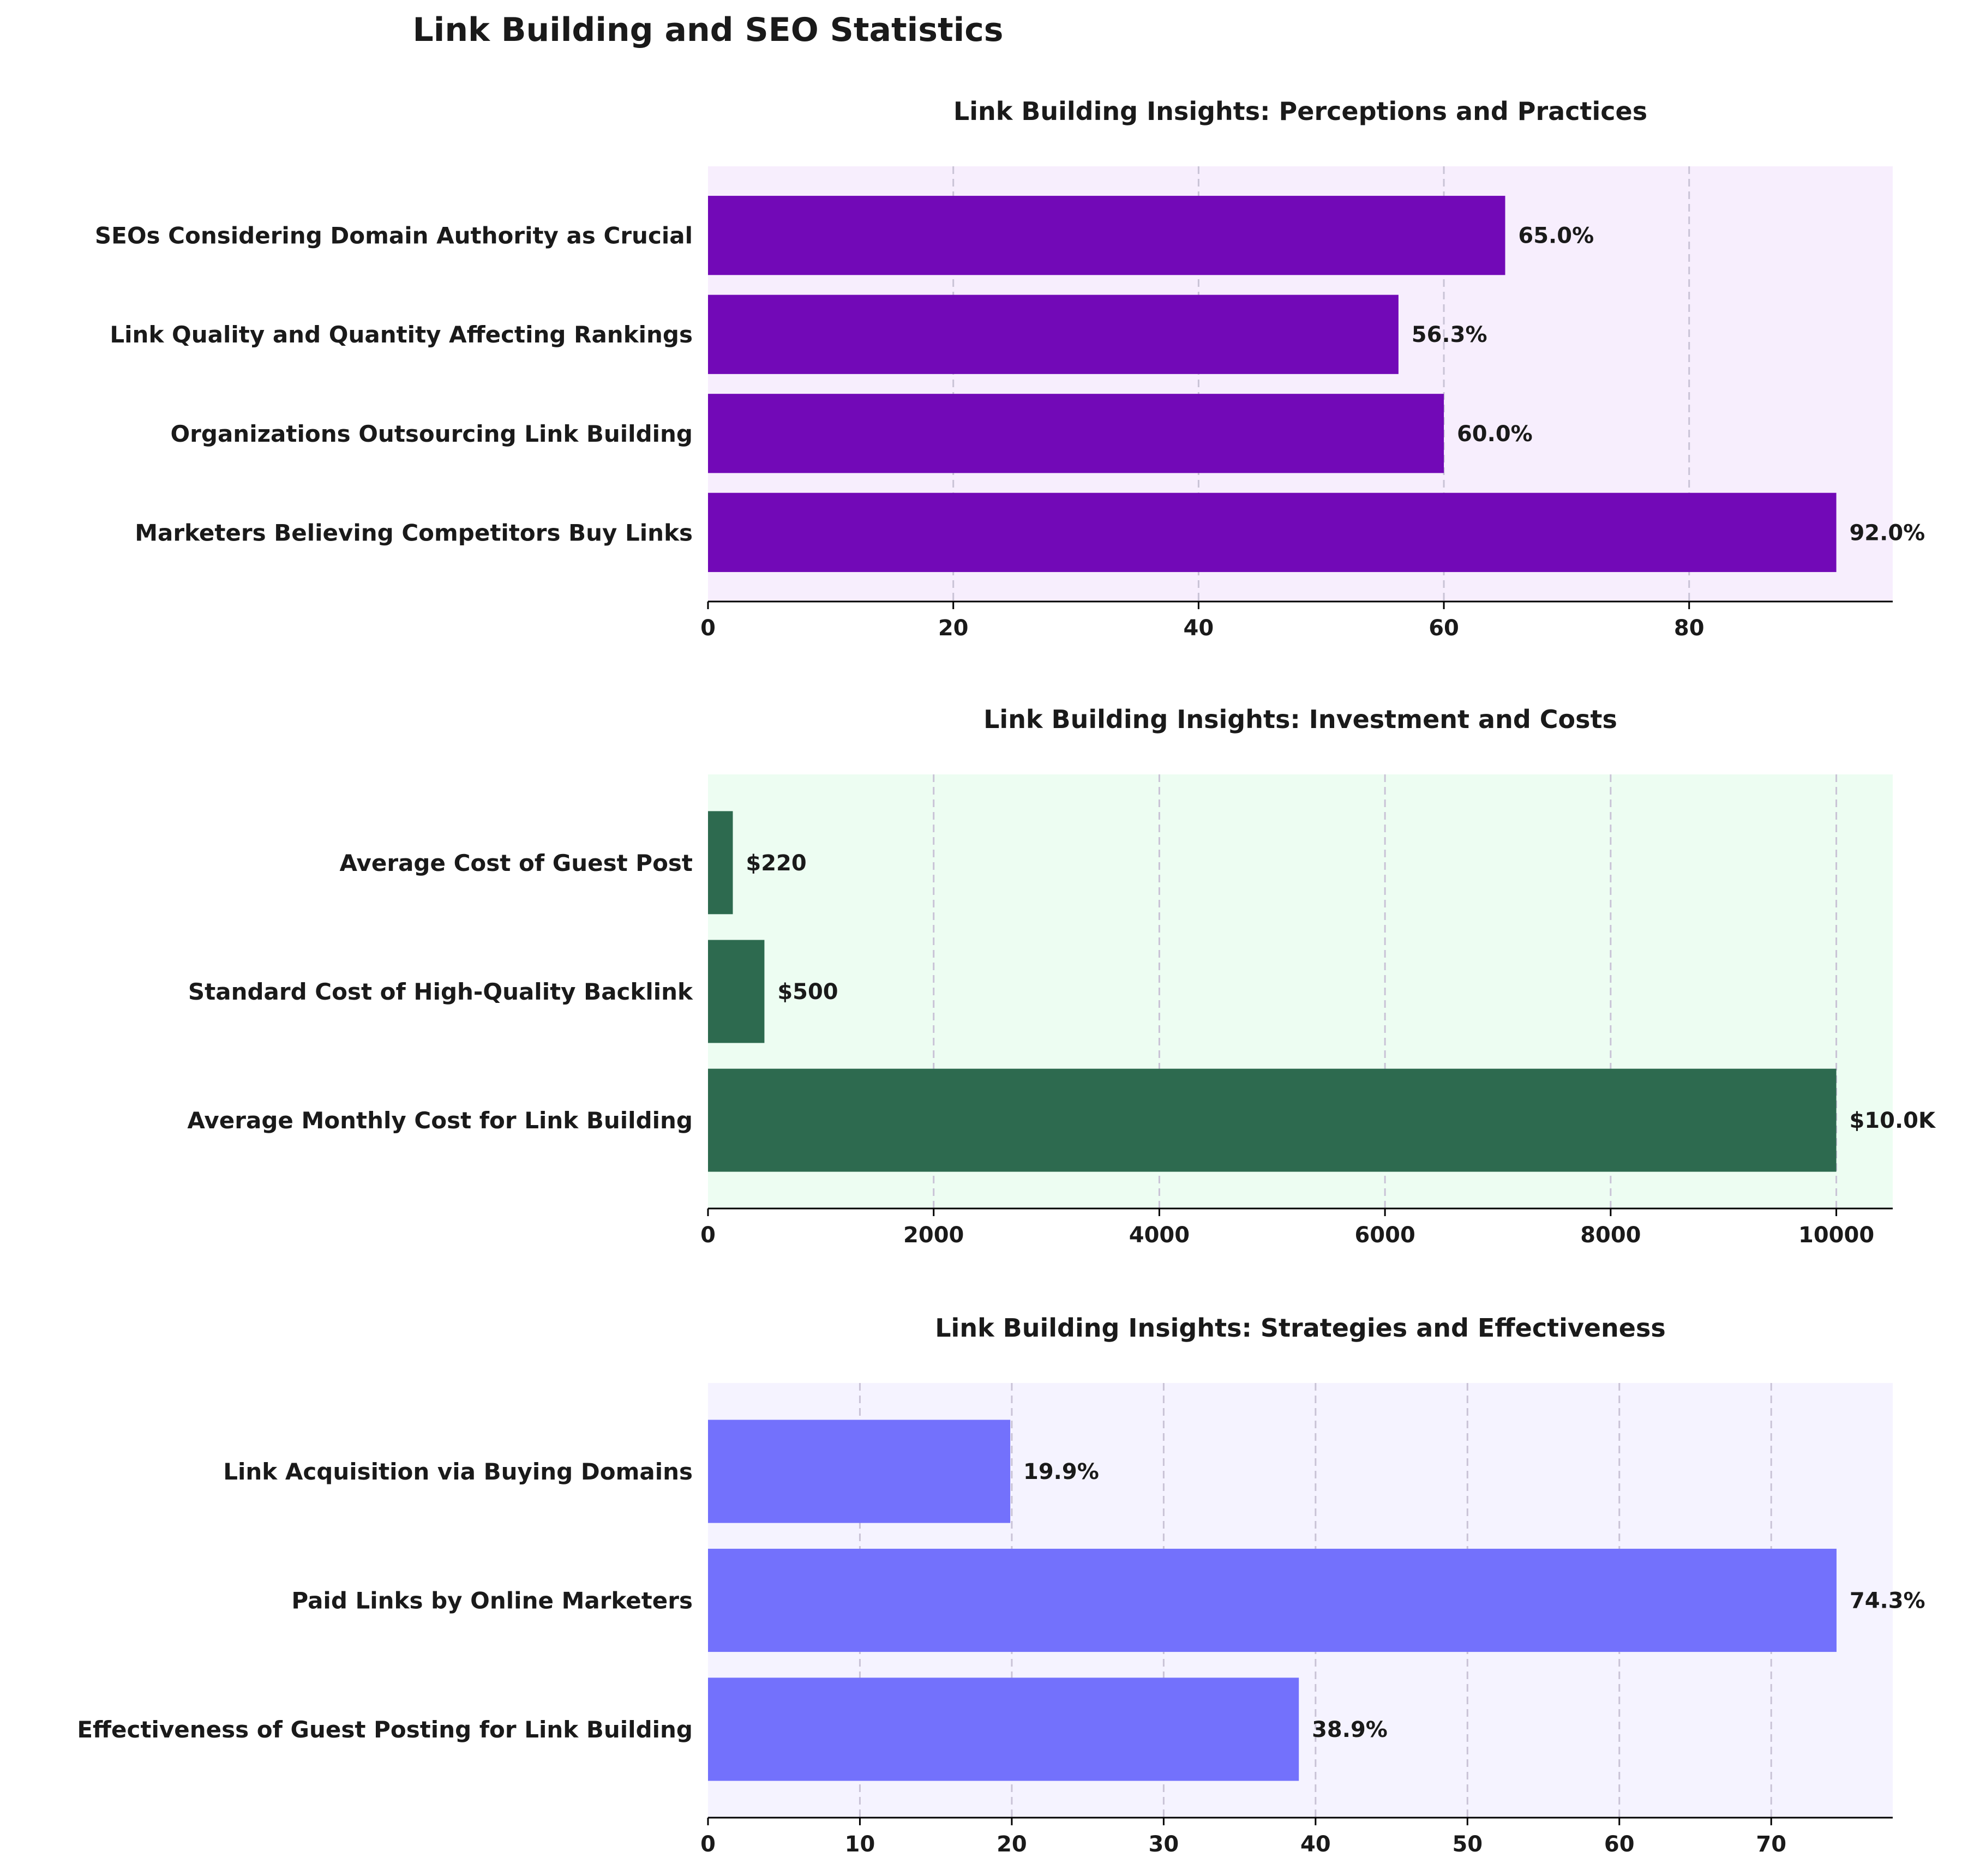 The image size is (1962, 1876). Describe the element at coordinates (1771, 1844) in the screenshot. I see `x-tick-label: 70` at that location.